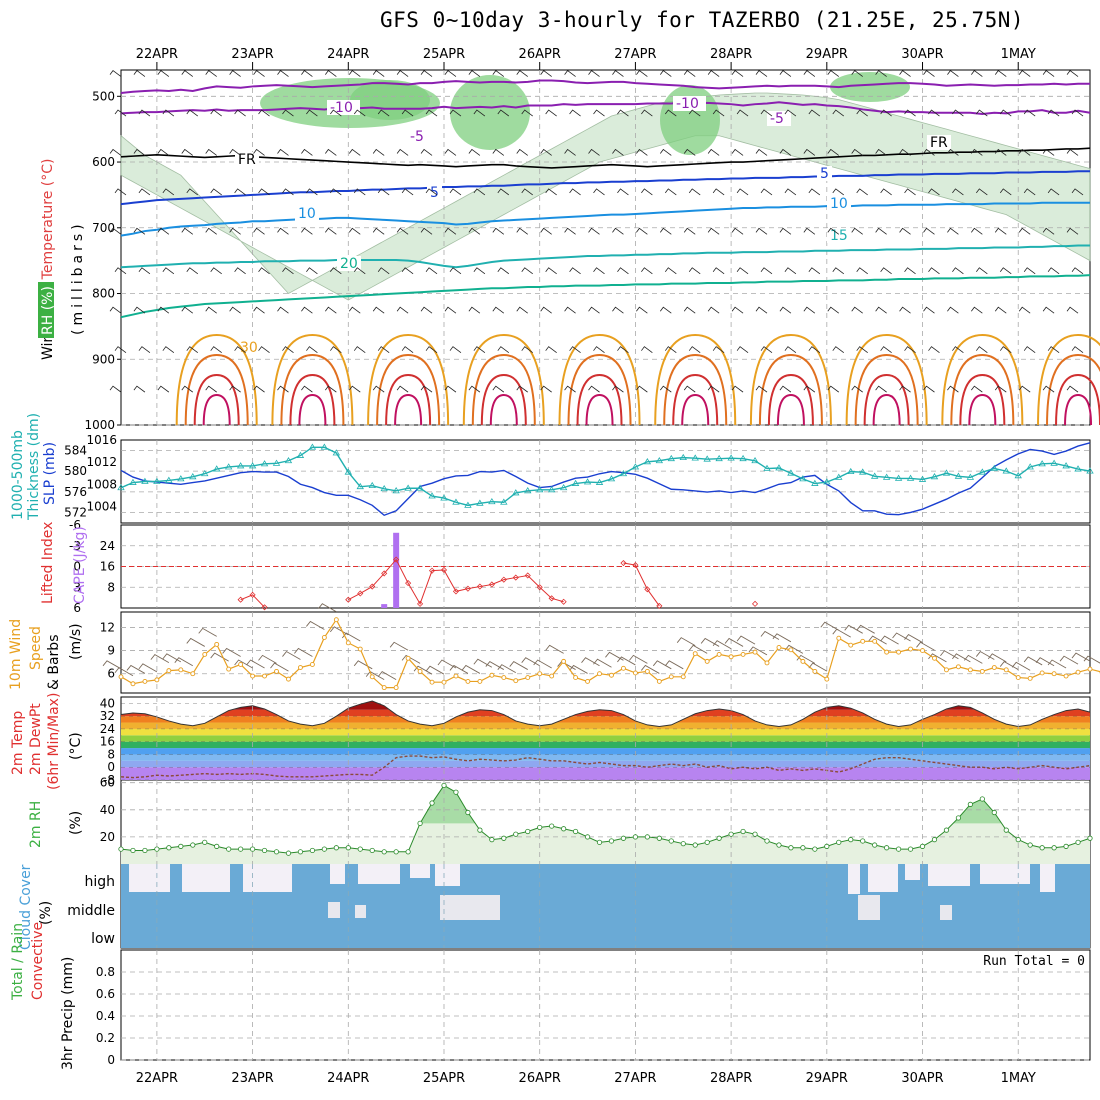 This screenshot has height=1100, width=1100. Describe the element at coordinates (34, 467) in the screenshot. I see `thickness-label-2: Thickness (dm)` at that location.